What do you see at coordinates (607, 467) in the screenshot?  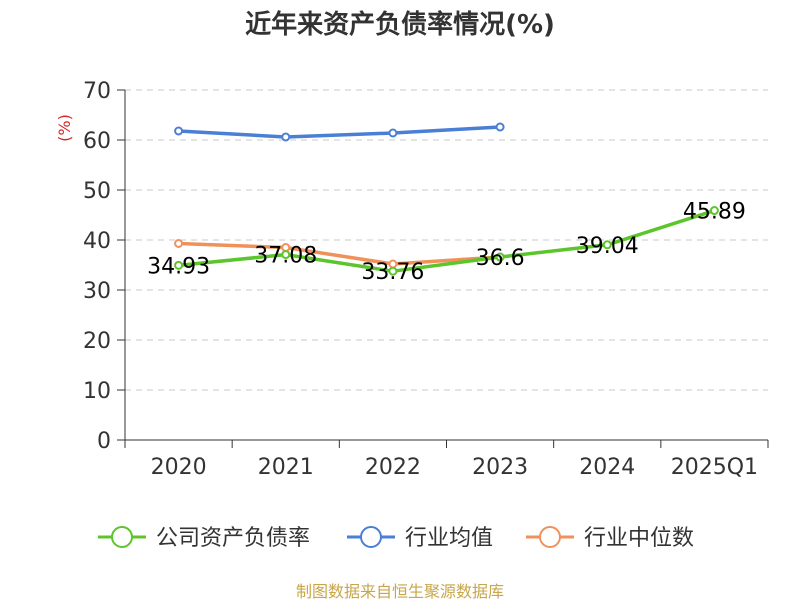 I see `x-tick-label: 2024` at bounding box center [607, 467].